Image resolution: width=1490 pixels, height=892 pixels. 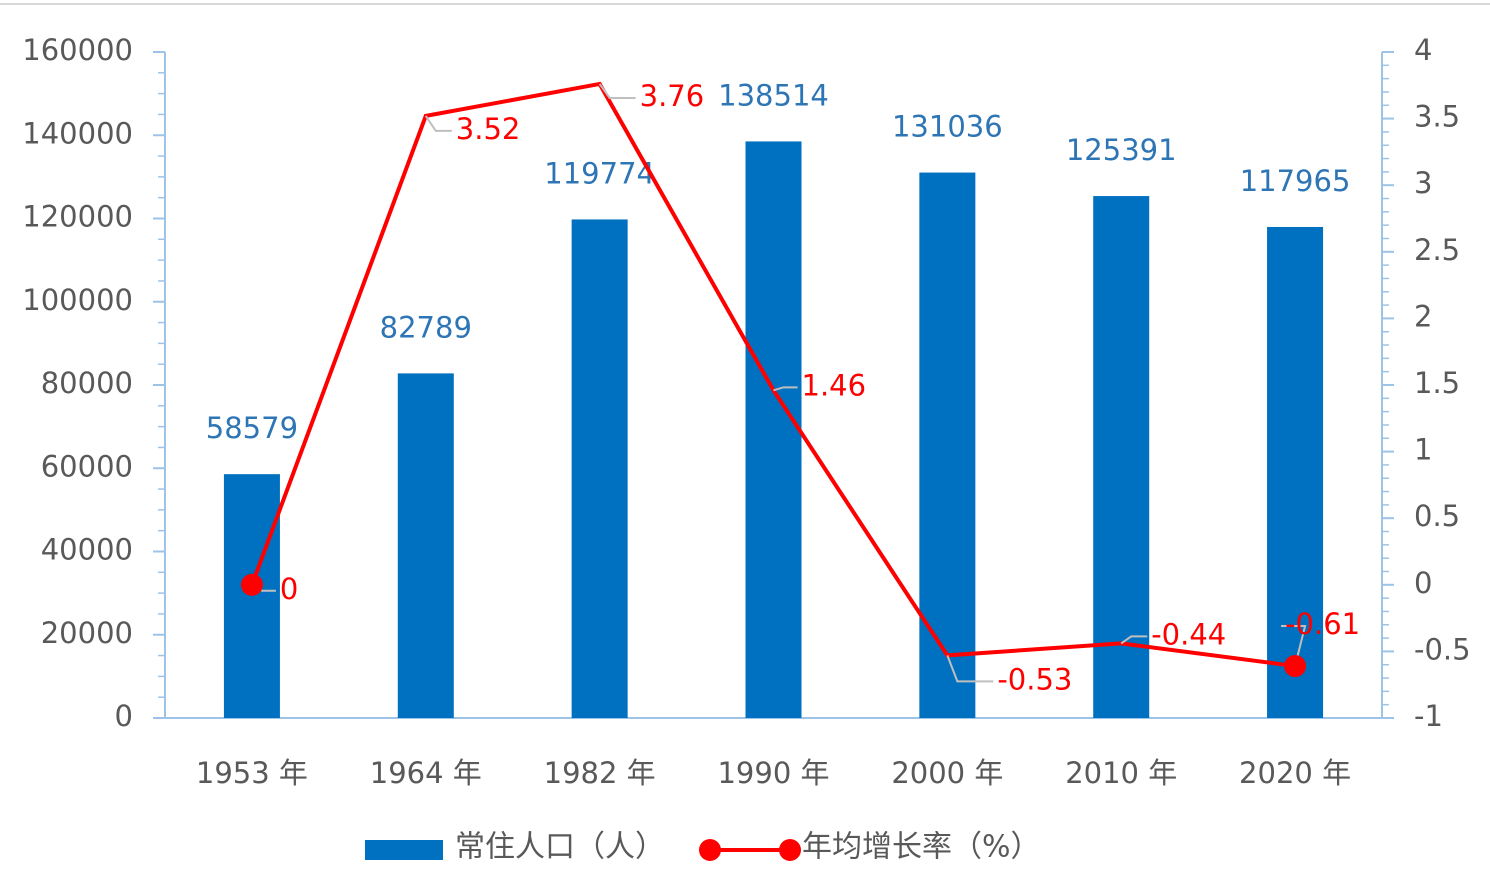 I want to click on x-tick-label: 2020 年, so click(x=1295, y=773).